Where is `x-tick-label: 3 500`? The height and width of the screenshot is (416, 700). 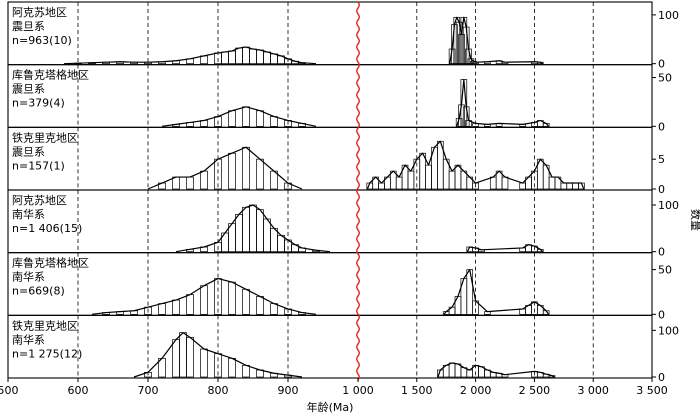 x-tick-label: 3 500 is located at coordinates (652, 390).